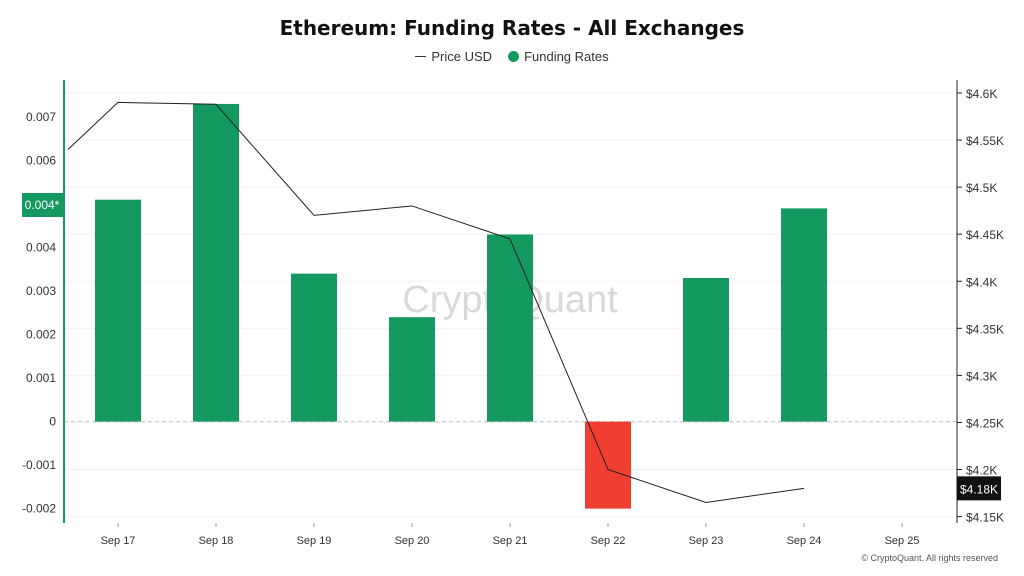 This screenshot has width=1024, height=576. Describe the element at coordinates (52, 422) in the screenshot. I see `left-tick-label: 0` at that location.